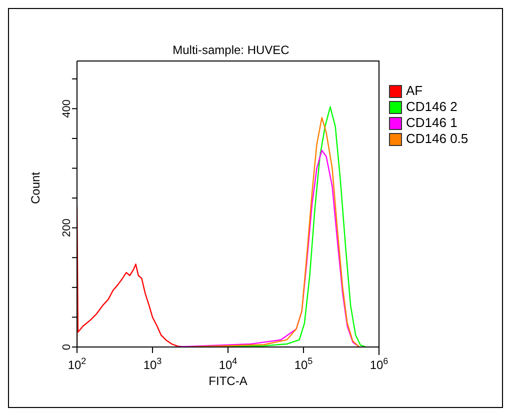 Image resolution: width=509 pixels, height=414 pixels. I want to click on x-tick-label: 10$^{3}$, so click(152, 364).